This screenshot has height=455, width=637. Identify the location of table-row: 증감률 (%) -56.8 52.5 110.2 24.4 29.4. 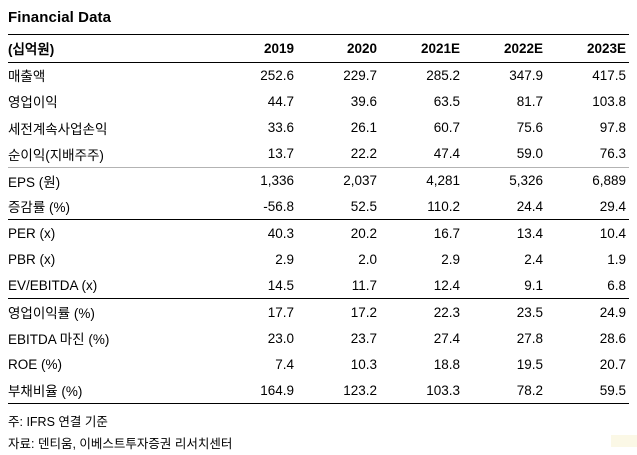
(318, 207).